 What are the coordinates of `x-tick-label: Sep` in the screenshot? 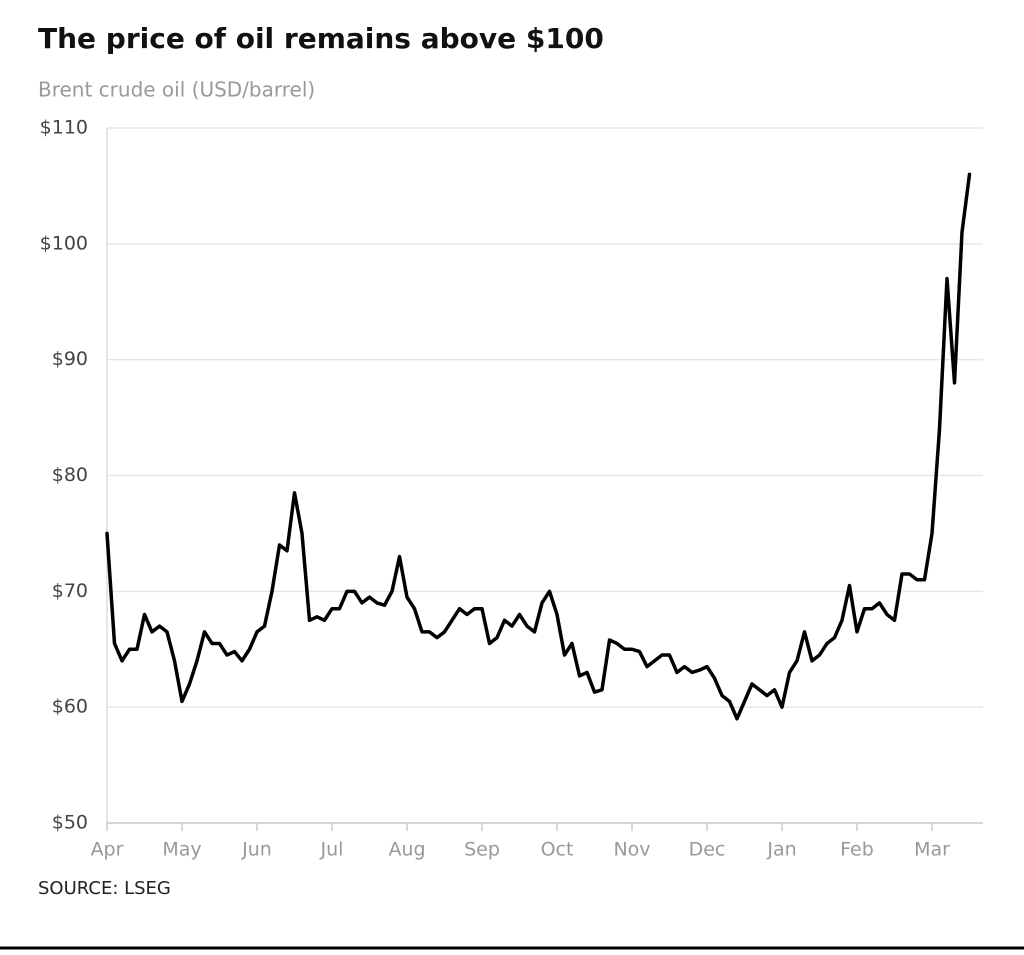 It's located at (482, 850).